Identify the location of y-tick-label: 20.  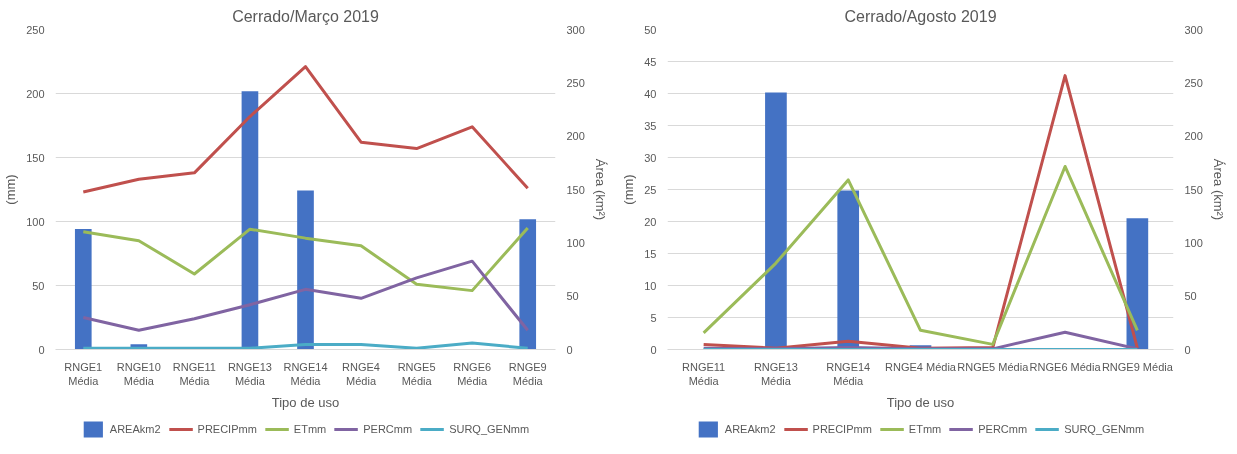
(650, 221).